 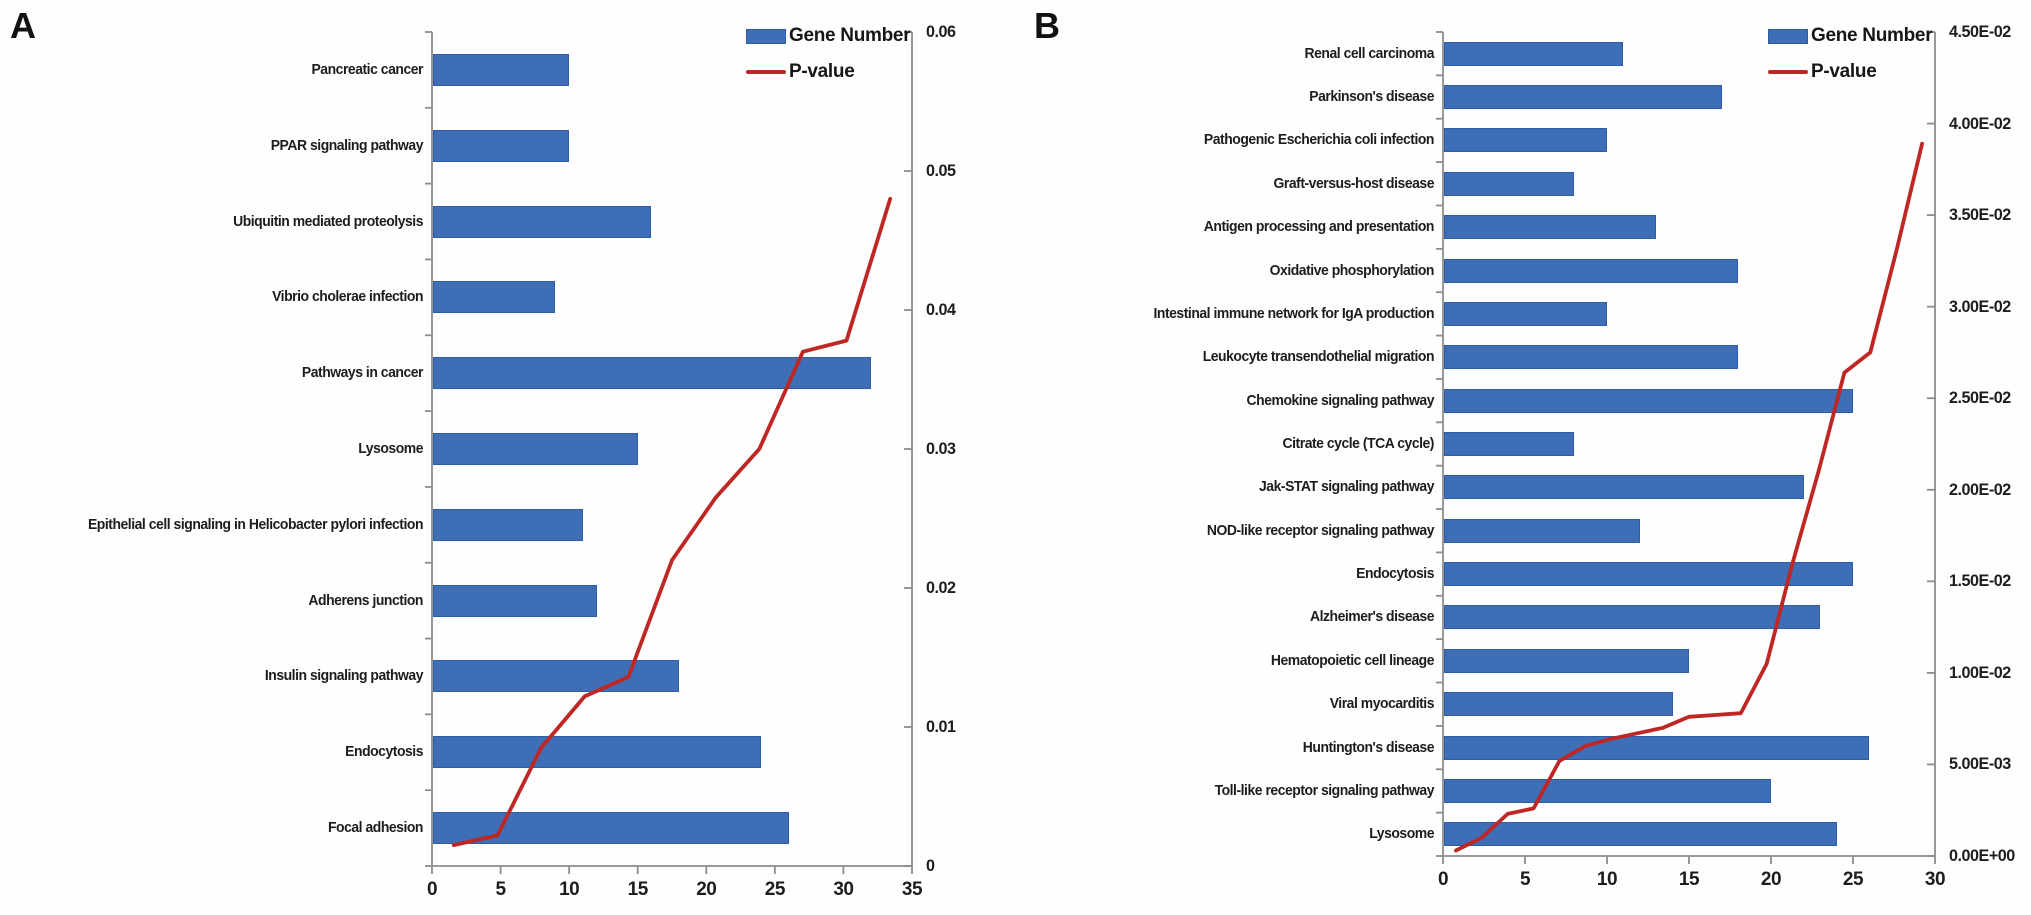 What do you see at coordinates (1382, 704) in the screenshot?
I see `pathway-label: Viral myocarditis` at bounding box center [1382, 704].